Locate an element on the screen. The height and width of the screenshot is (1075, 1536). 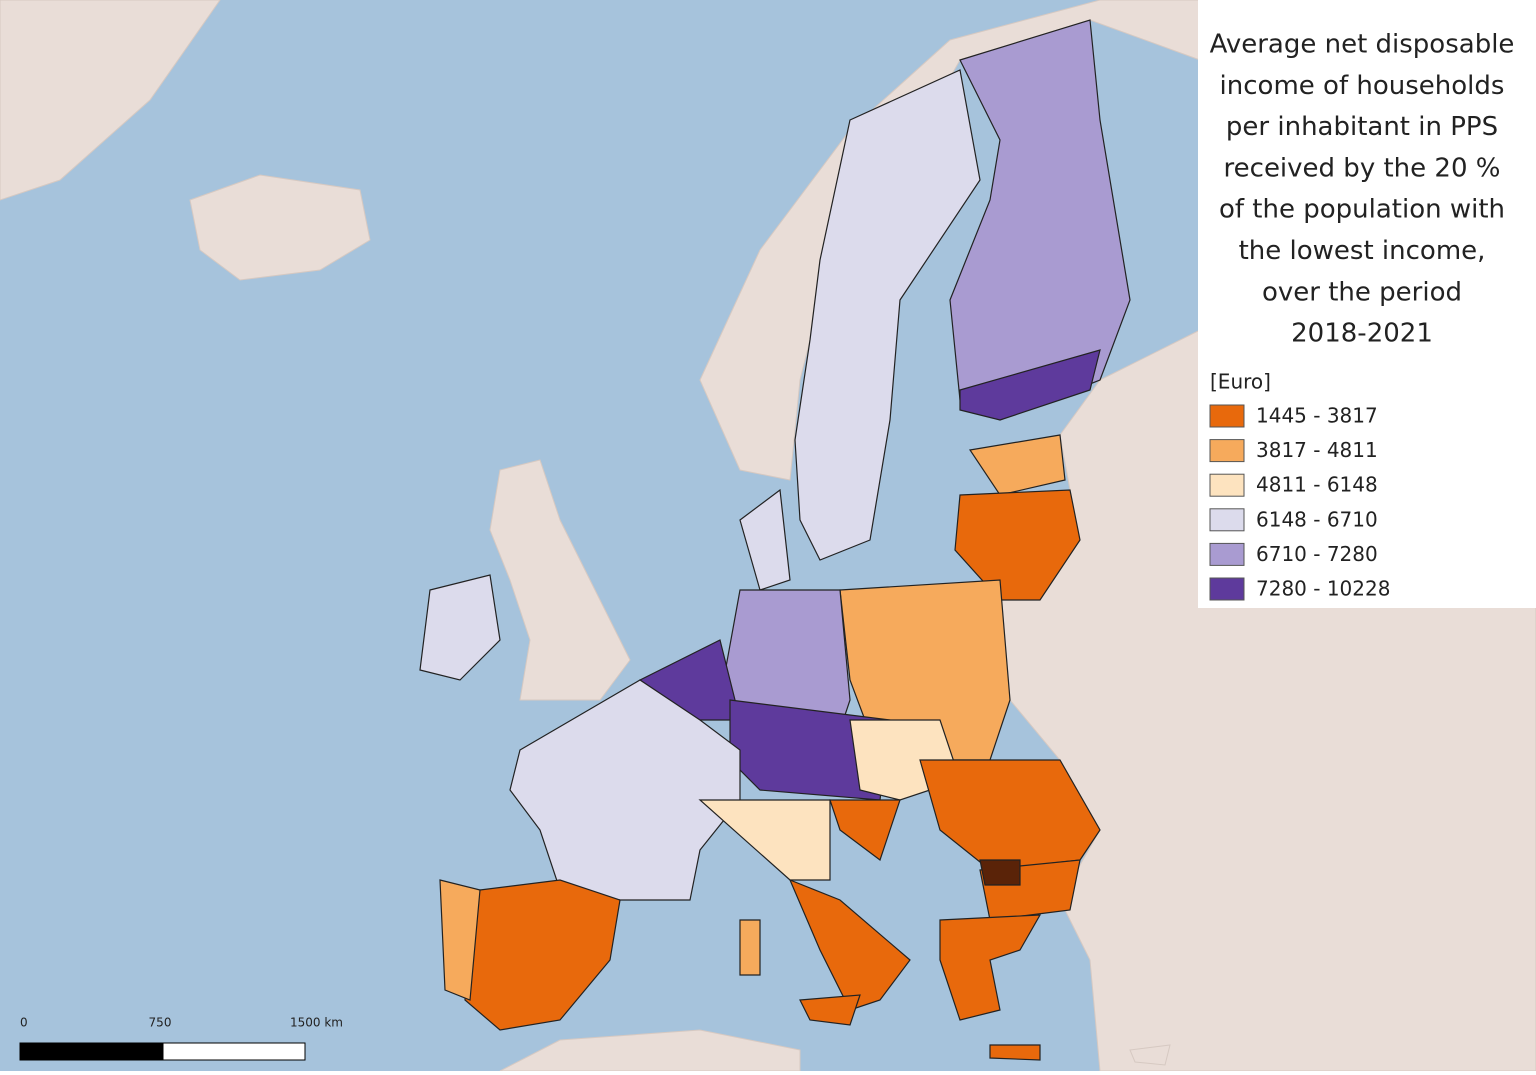
legend-title-line: per inhabitant in PPS is located at coordinates (1362, 127).